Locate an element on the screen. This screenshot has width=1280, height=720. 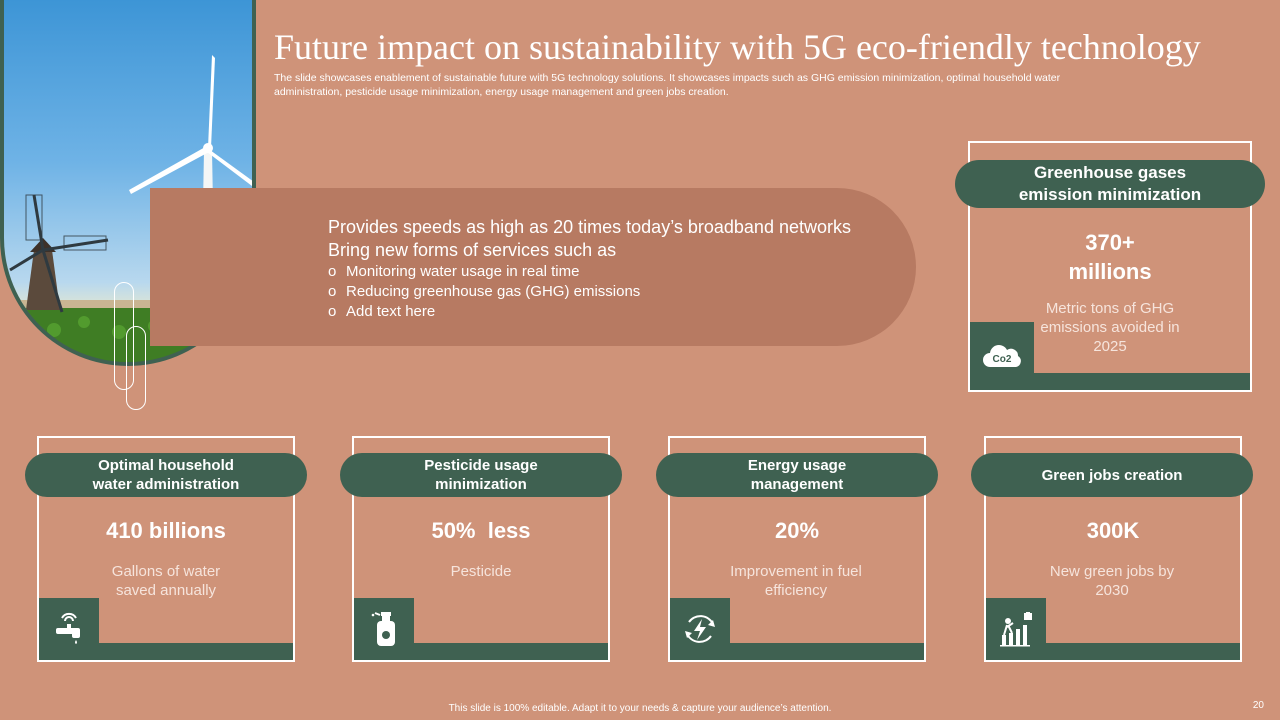
bullet-text: Reducing greenhouse gas (GHG) emissions is located at coordinates (493, 291).